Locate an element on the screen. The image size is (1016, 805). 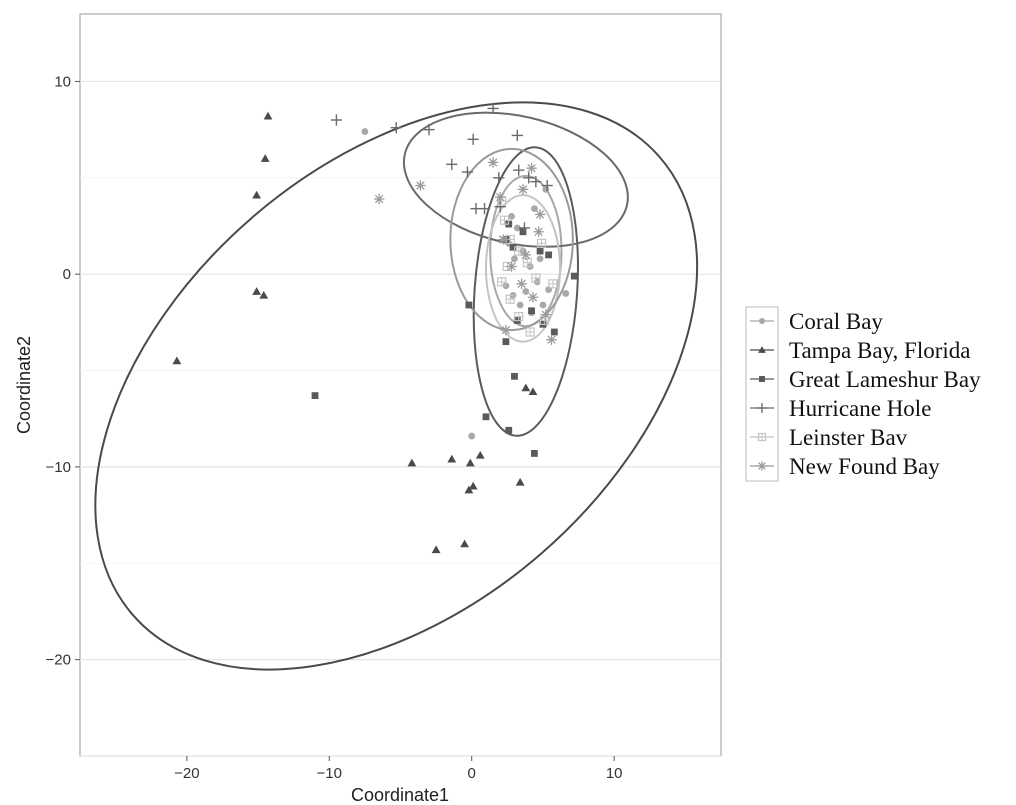
legend-key-leinster-bav is located at coordinates (762, 437).